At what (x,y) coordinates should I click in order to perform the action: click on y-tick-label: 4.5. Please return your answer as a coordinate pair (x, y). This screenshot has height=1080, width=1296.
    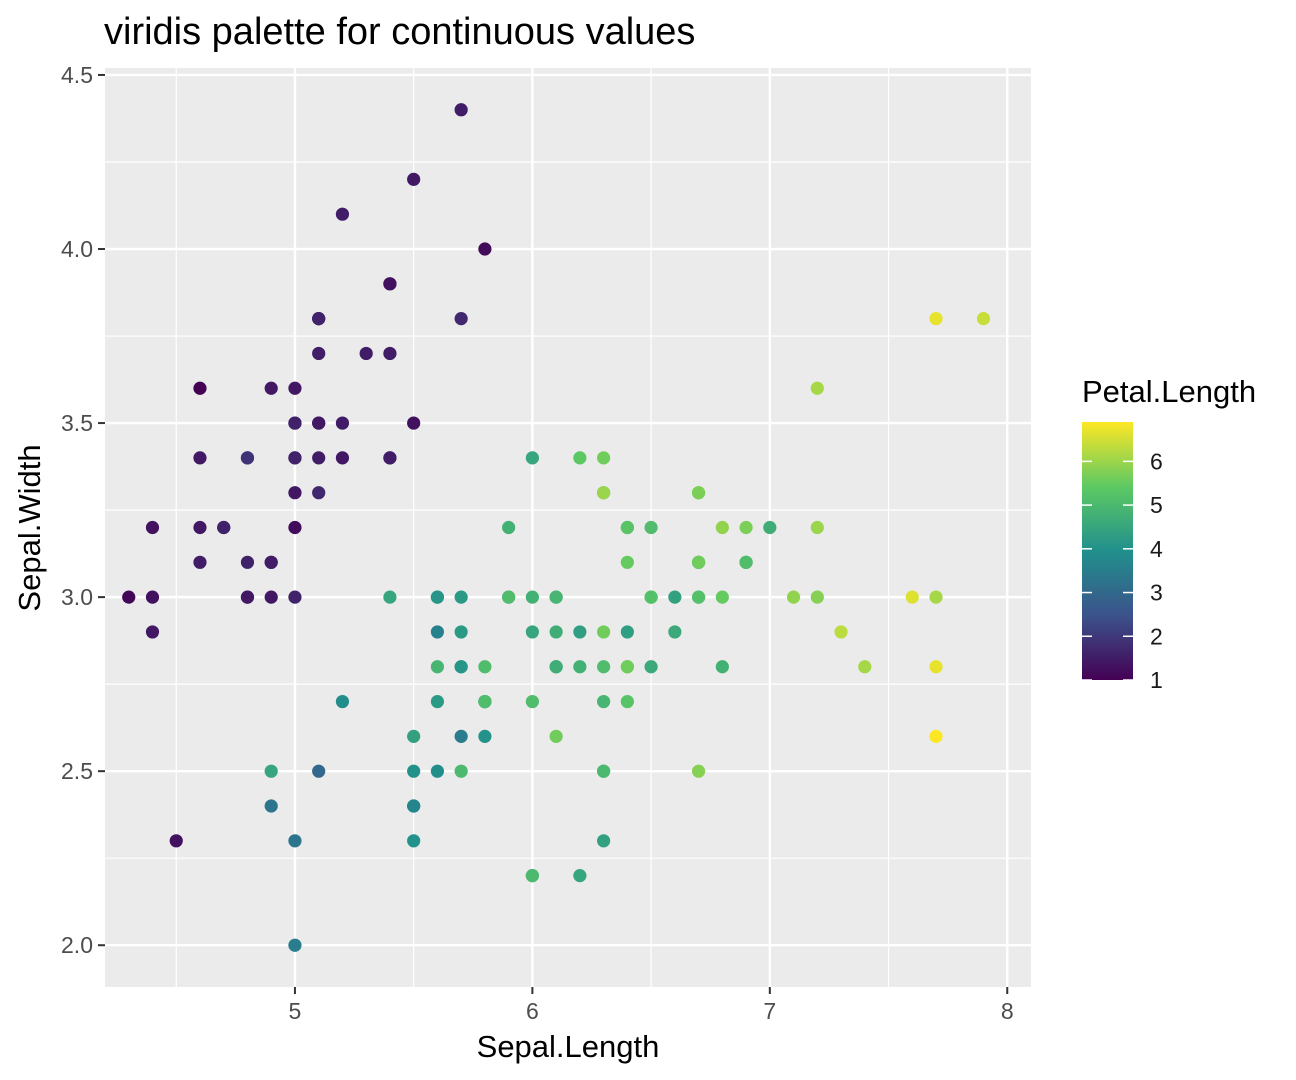
    Looking at the image, I should click on (77, 75).